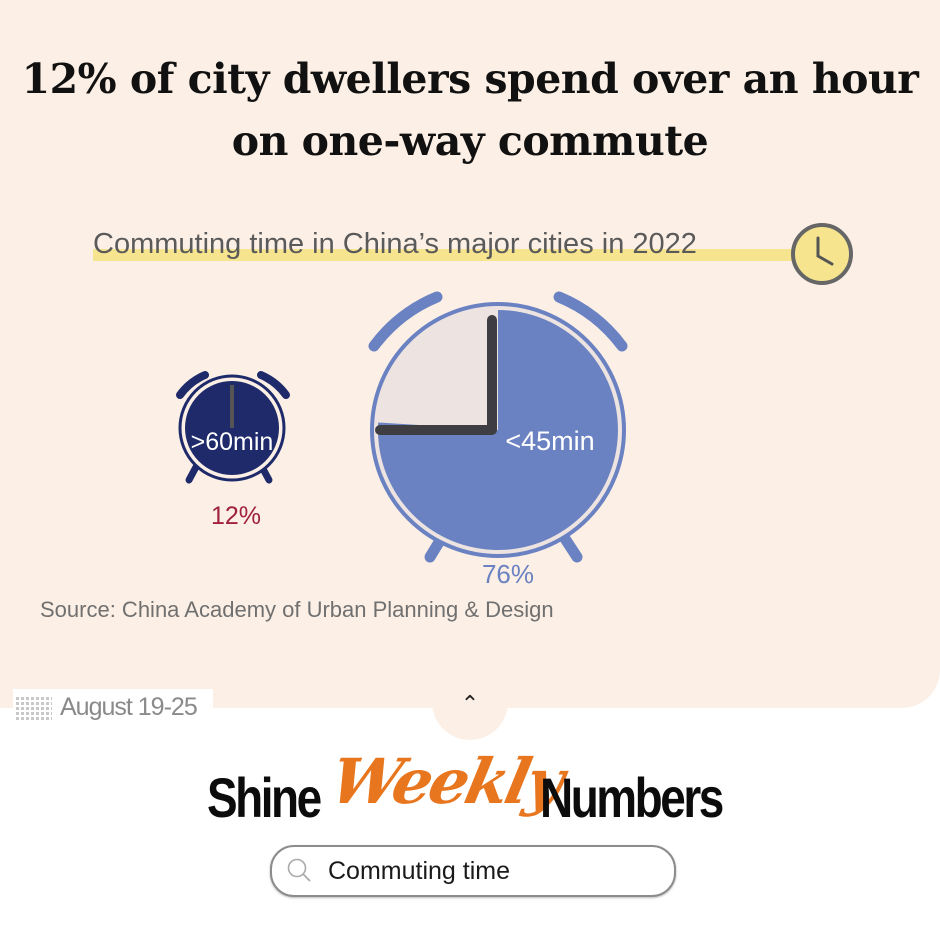 This screenshot has height=939, width=940. What do you see at coordinates (448, 255) in the screenshot?
I see `subtitle-highlight` at bounding box center [448, 255].